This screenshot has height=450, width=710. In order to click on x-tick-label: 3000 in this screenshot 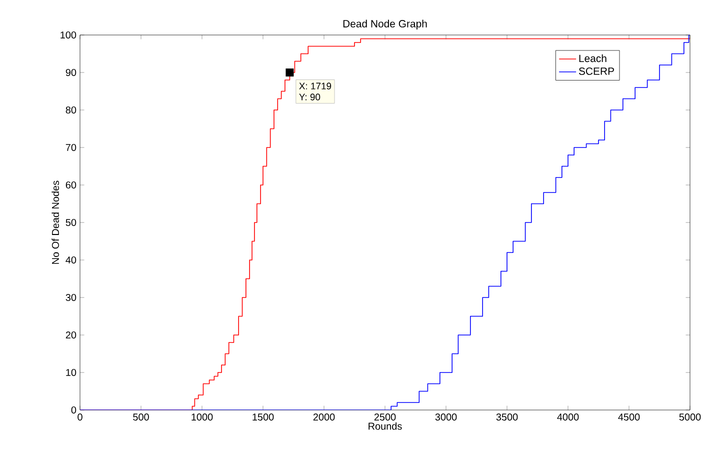, I will do `click(446, 417)`.